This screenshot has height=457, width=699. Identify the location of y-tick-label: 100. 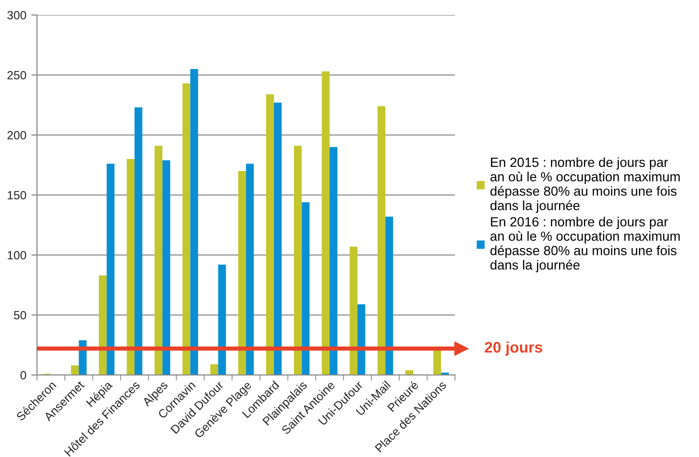
(17, 255).